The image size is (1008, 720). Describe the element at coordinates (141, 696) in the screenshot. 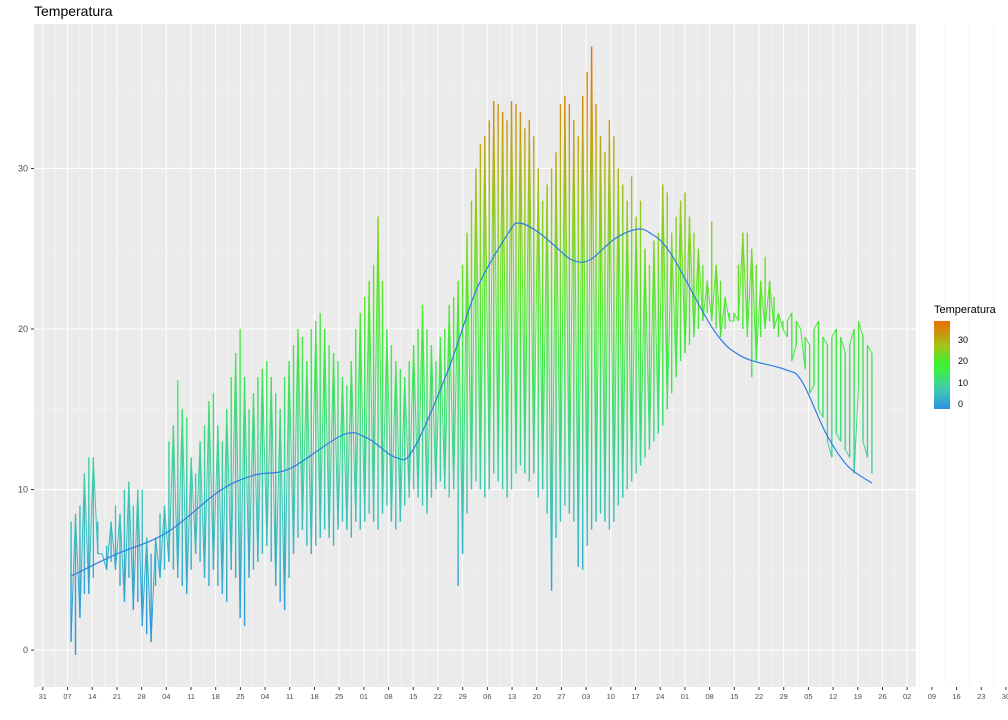

I see `x-tick-label: 28` at that location.